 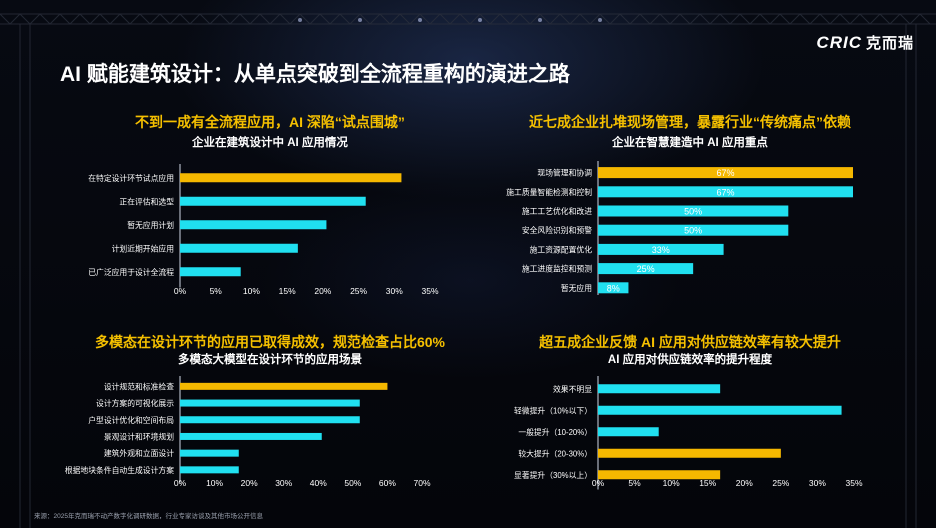 What do you see at coordinates (572, 389) in the screenshot?
I see `category-label: 效果不明显` at bounding box center [572, 389].